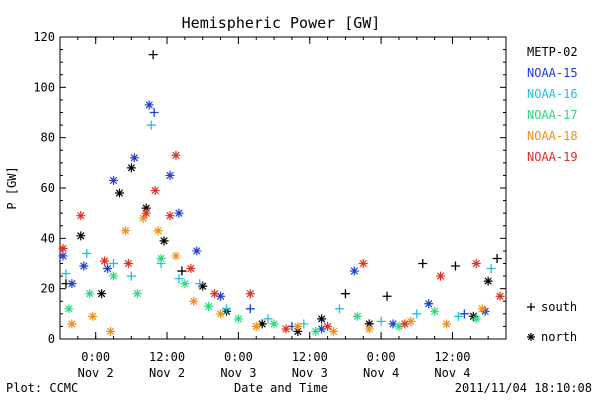  Describe the element at coordinates (531, 337) in the screenshot. I see `marker-key-star-icon` at that location.